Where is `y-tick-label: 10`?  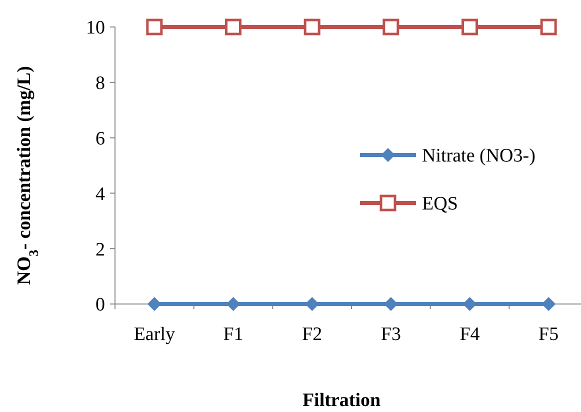 y-tick-label: 10 is located at coordinates (95, 28).